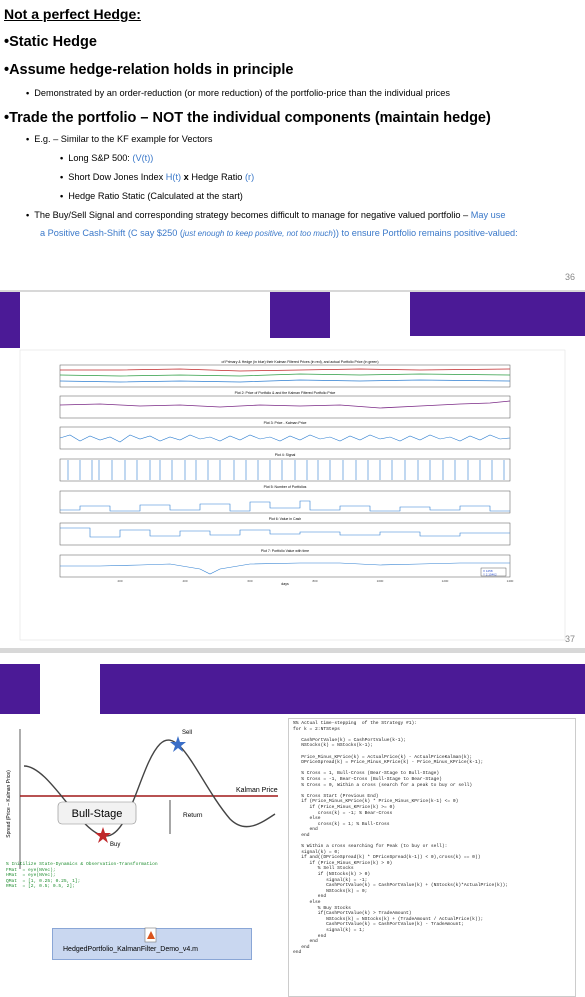 The width and height of the screenshot is (585, 997). Describe the element at coordinates (9, 804) in the screenshot. I see `diagram-ylabel: Spread (Price – Kalman Price)` at that location.